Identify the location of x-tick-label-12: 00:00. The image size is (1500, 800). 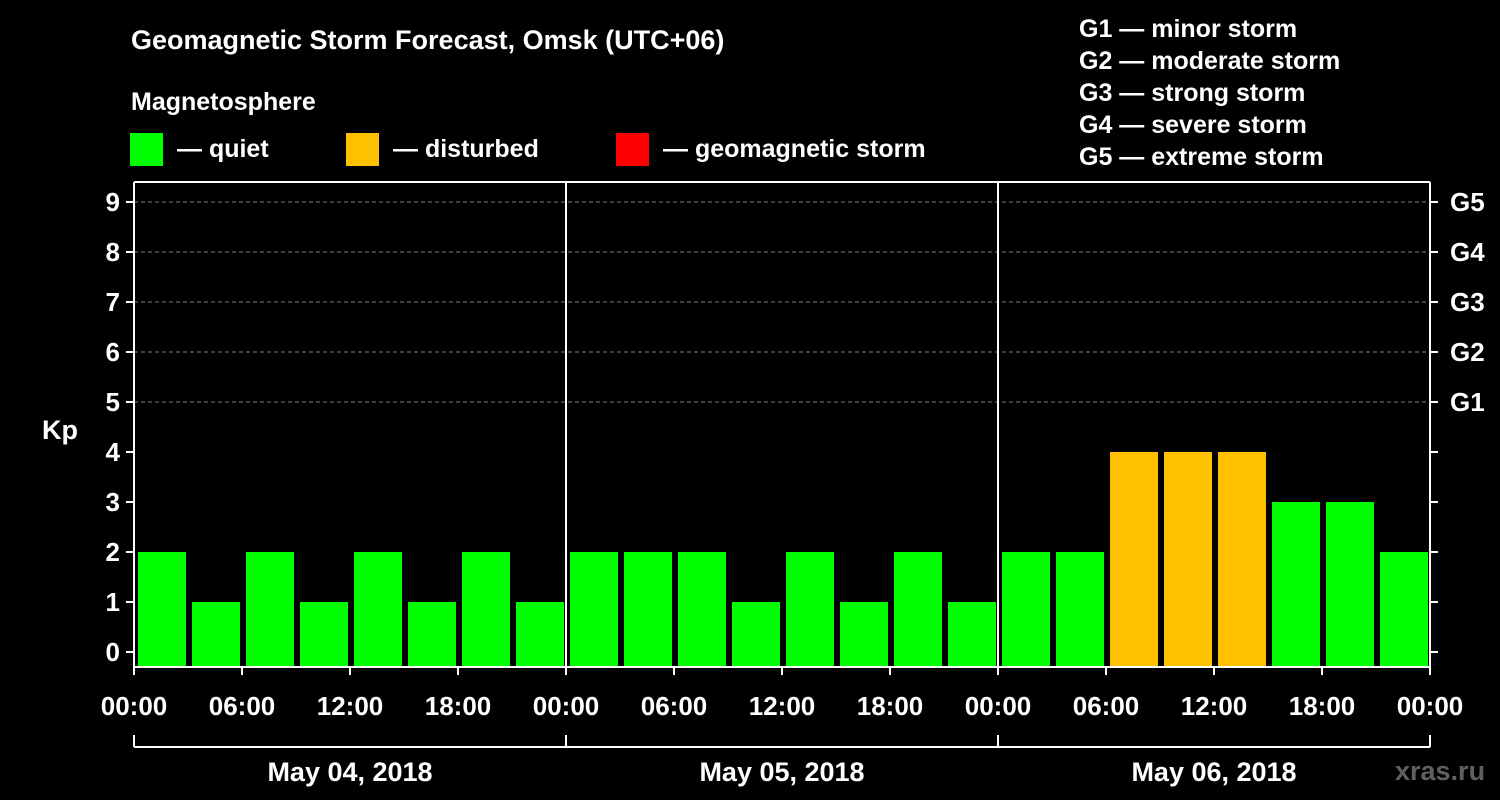
(1430, 706).